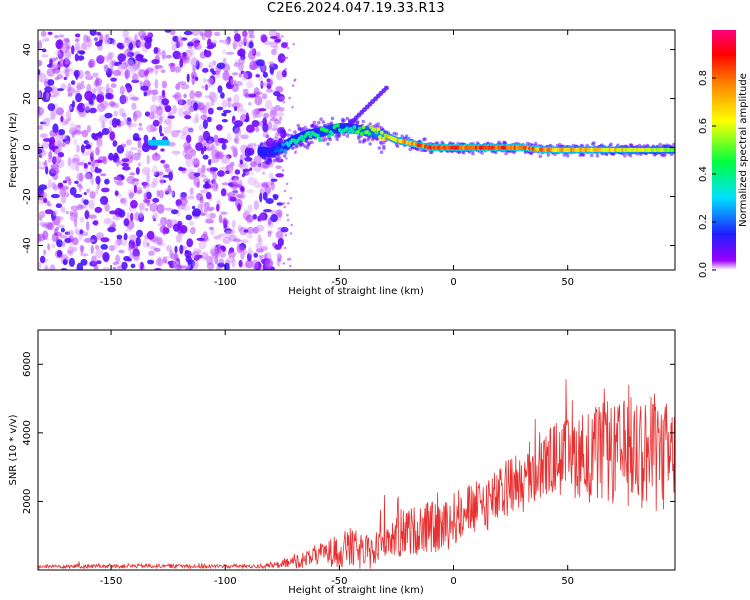 The width and height of the screenshot is (750, 600). What do you see at coordinates (111, 581) in the screenshot?
I see `x-tick-label: -150` at bounding box center [111, 581].